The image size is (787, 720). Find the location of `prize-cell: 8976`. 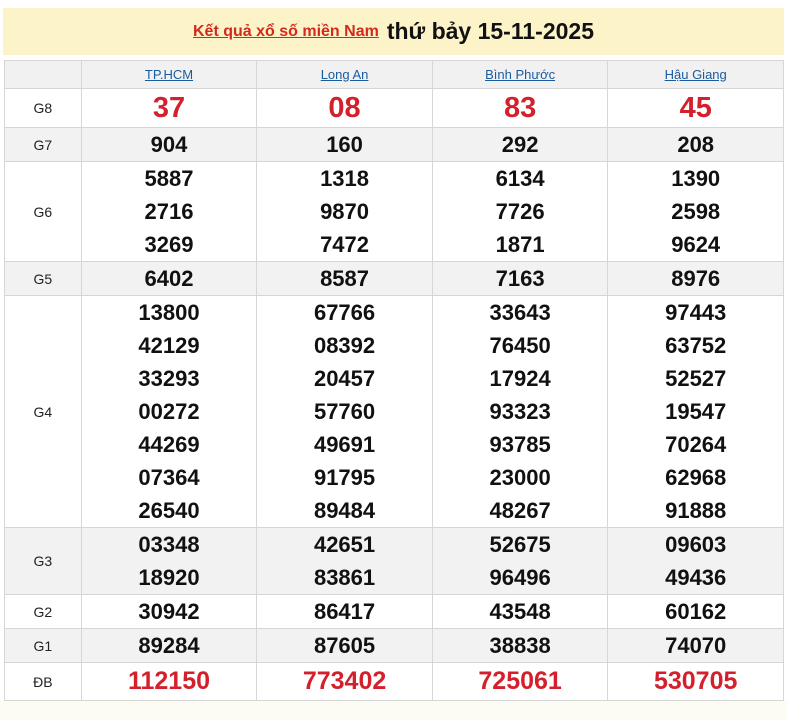

prize-cell: 8976 is located at coordinates (695, 278).